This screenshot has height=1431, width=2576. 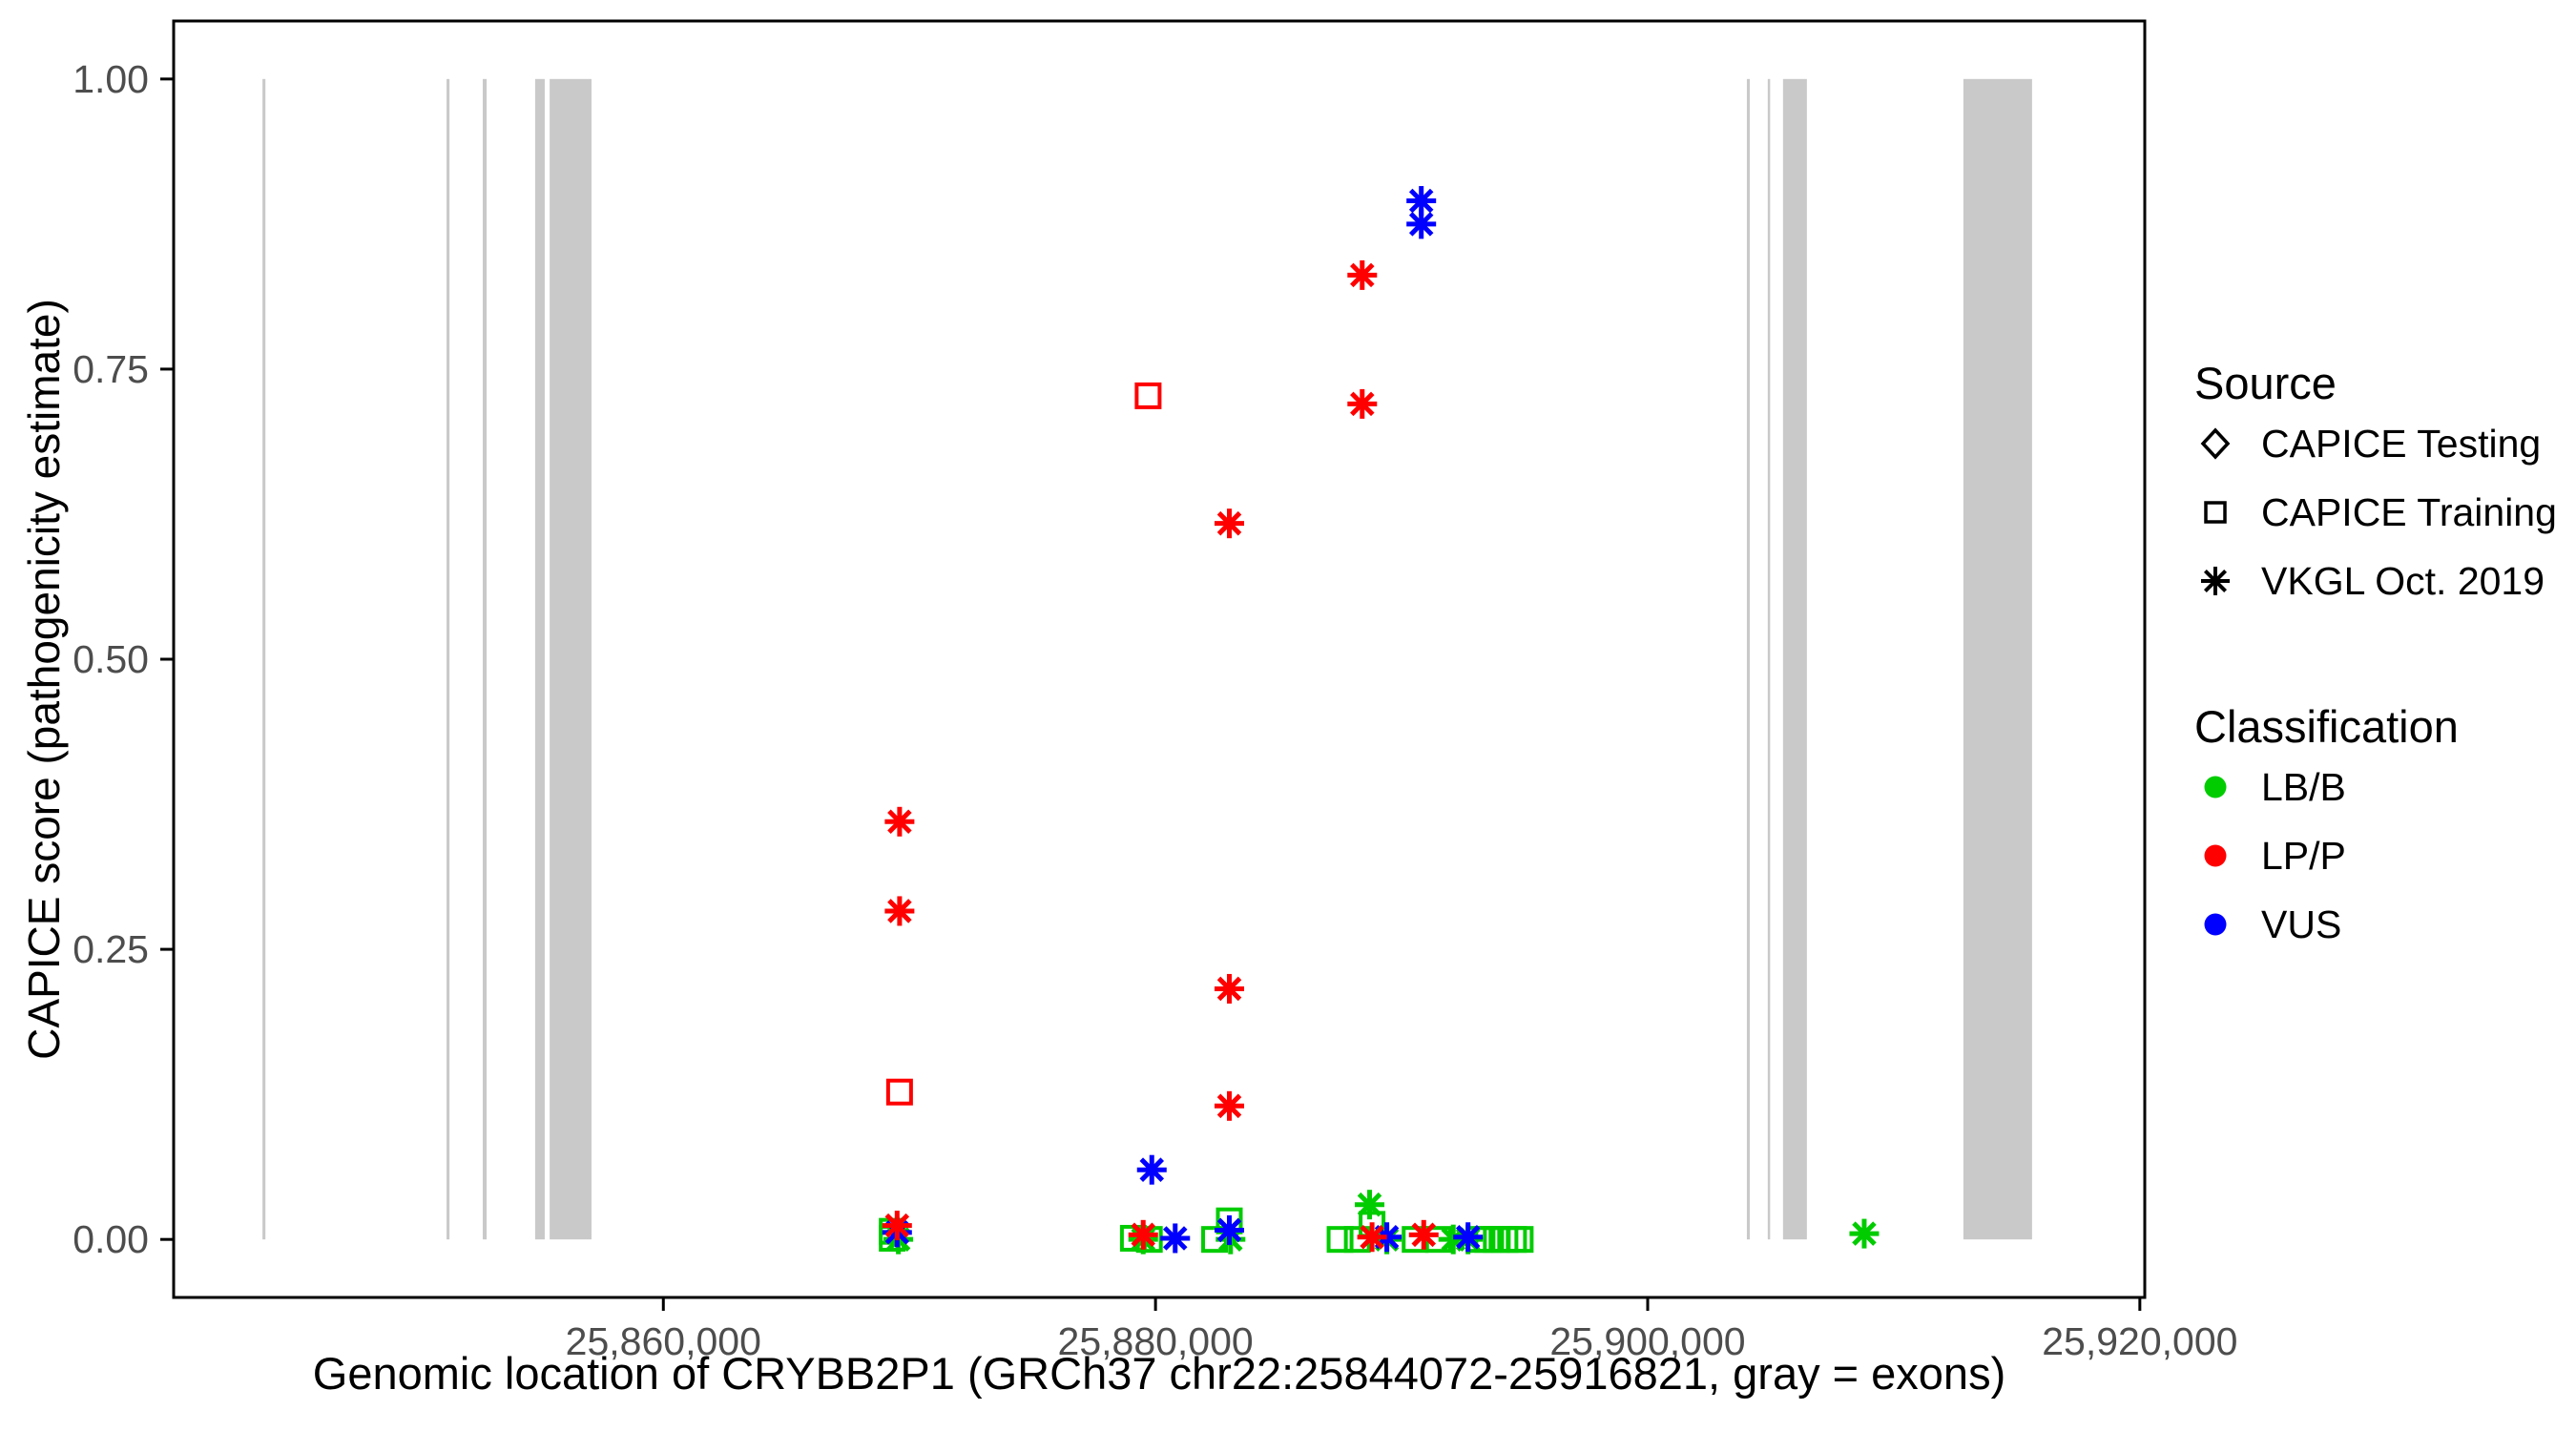 What do you see at coordinates (2301, 924) in the screenshot?
I see `legend-item-label: VUS` at bounding box center [2301, 924].